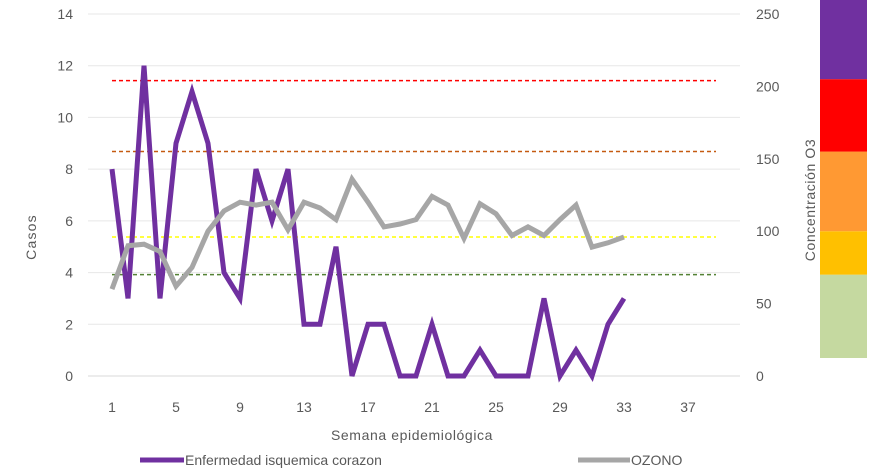 This screenshot has width=885, height=469. I want to click on y2-tick-label: 150, so click(768, 159).